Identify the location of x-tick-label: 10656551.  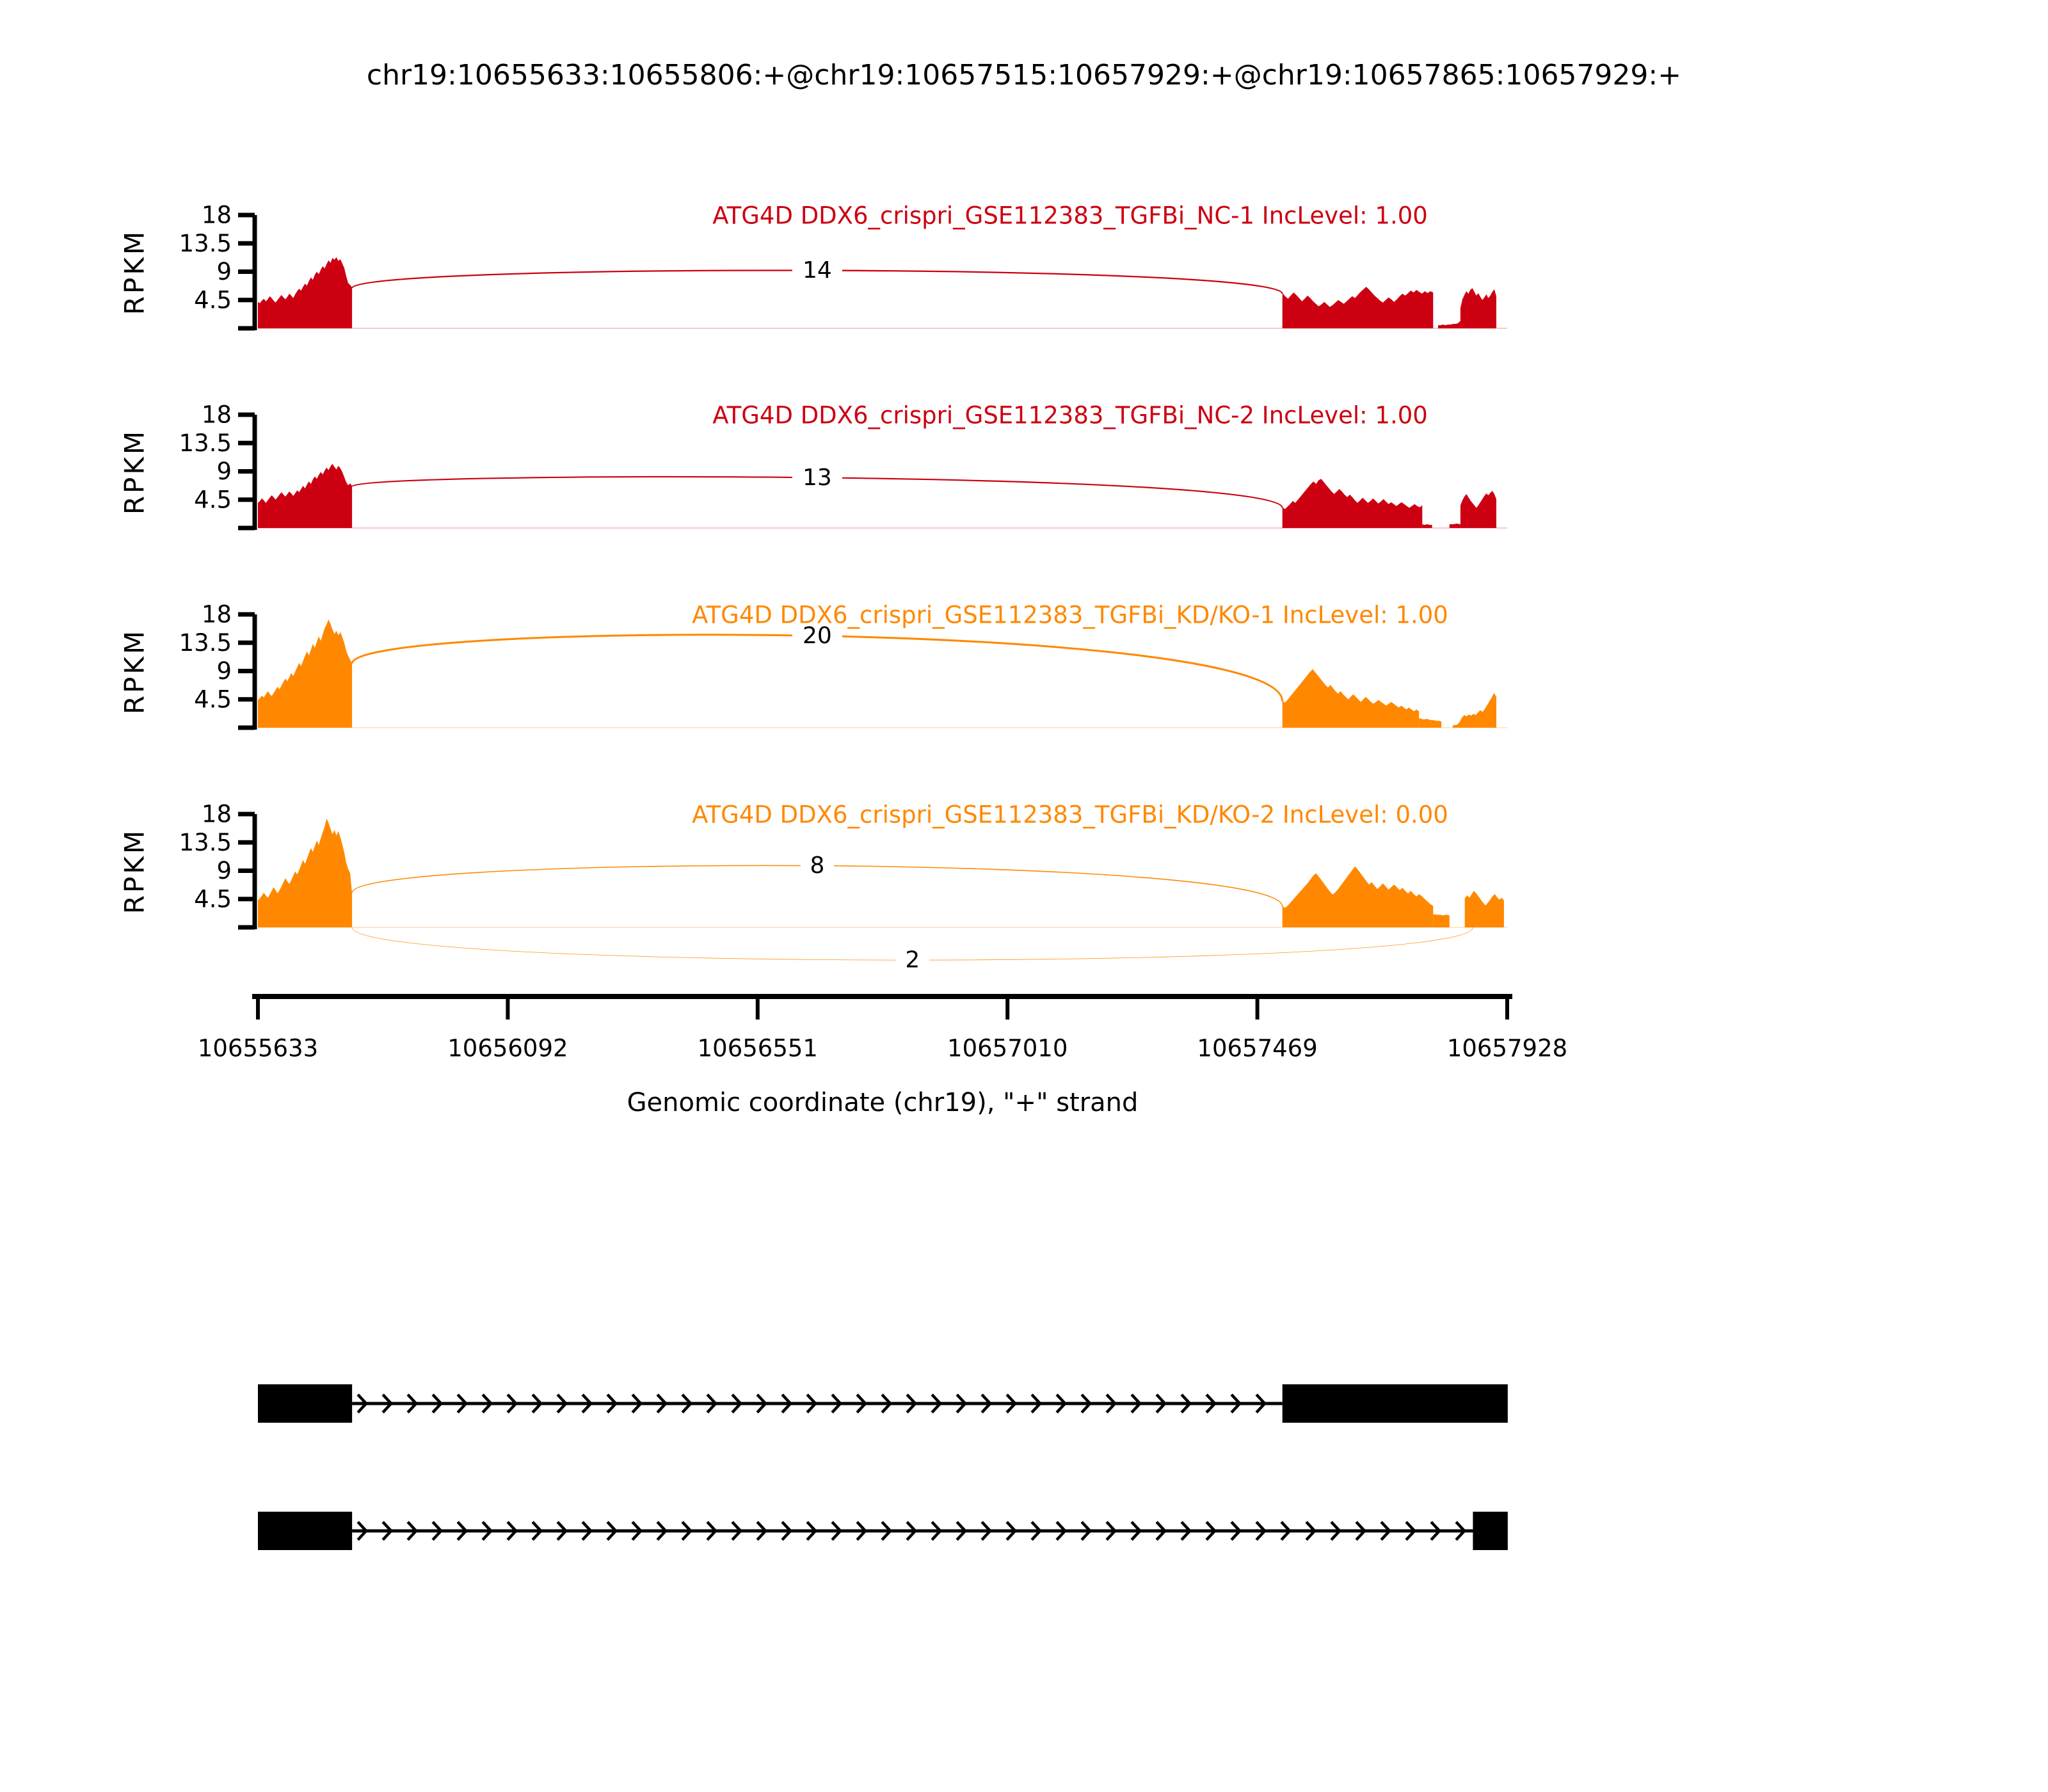
(758, 1048).